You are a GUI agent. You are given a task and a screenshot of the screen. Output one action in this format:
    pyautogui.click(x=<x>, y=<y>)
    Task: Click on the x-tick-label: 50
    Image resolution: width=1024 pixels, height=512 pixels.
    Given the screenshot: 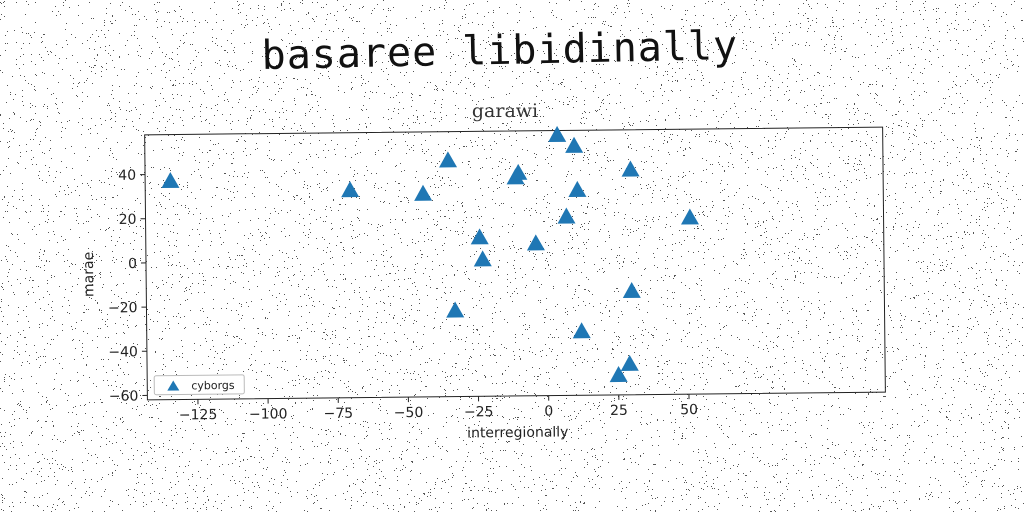 What is the action you would take?
    pyautogui.click(x=689, y=410)
    